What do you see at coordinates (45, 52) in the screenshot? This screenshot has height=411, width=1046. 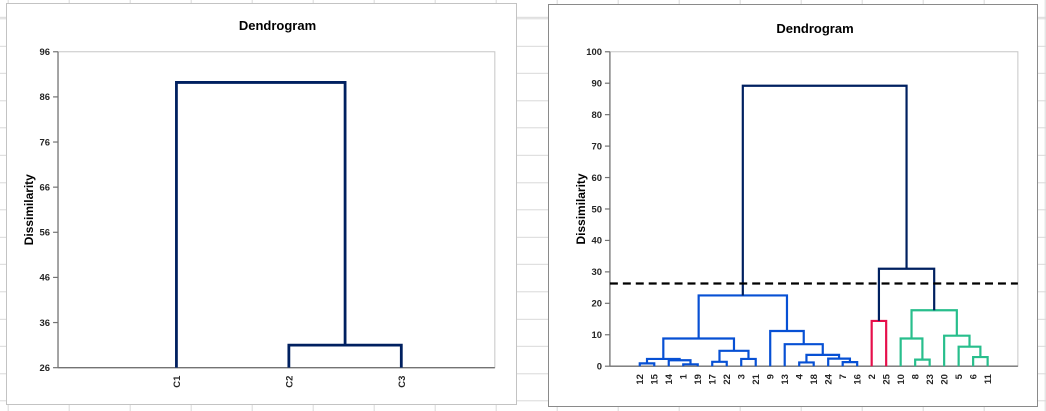 I see `y-tick-label: 96` at bounding box center [45, 52].